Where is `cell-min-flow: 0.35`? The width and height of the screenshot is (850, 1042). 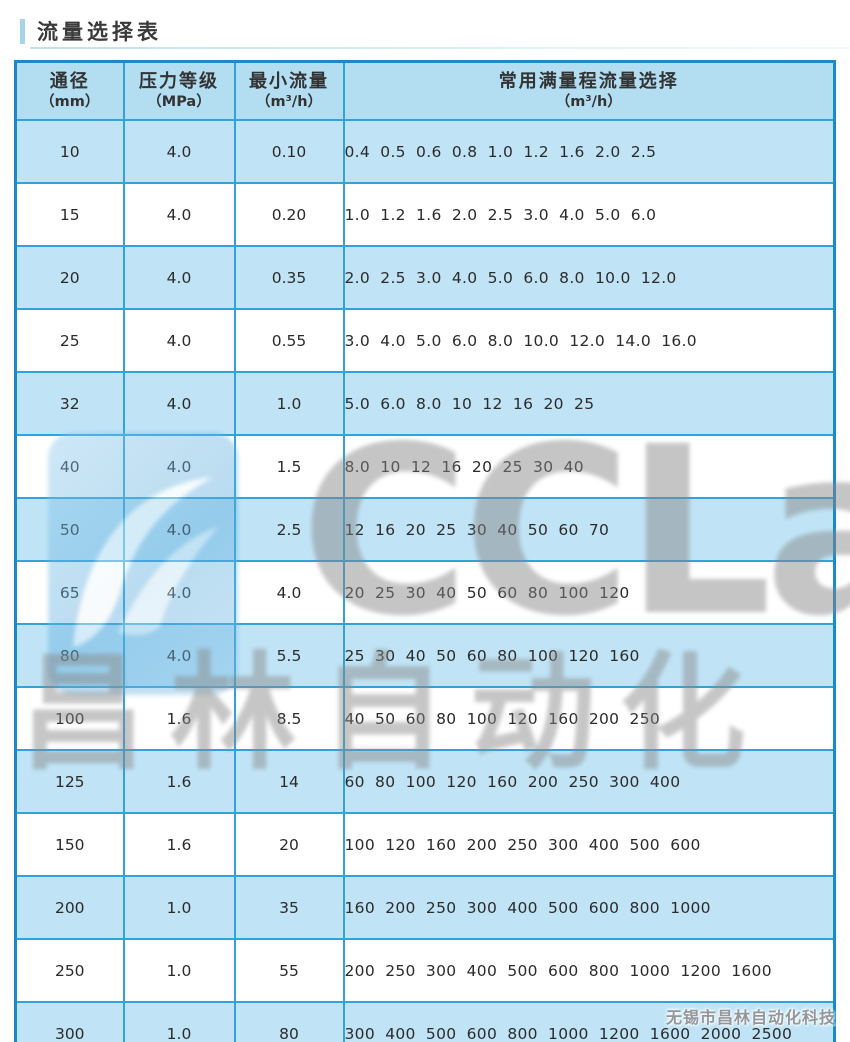 cell-min-flow: 0.35 is located at coordinates (289, 277).